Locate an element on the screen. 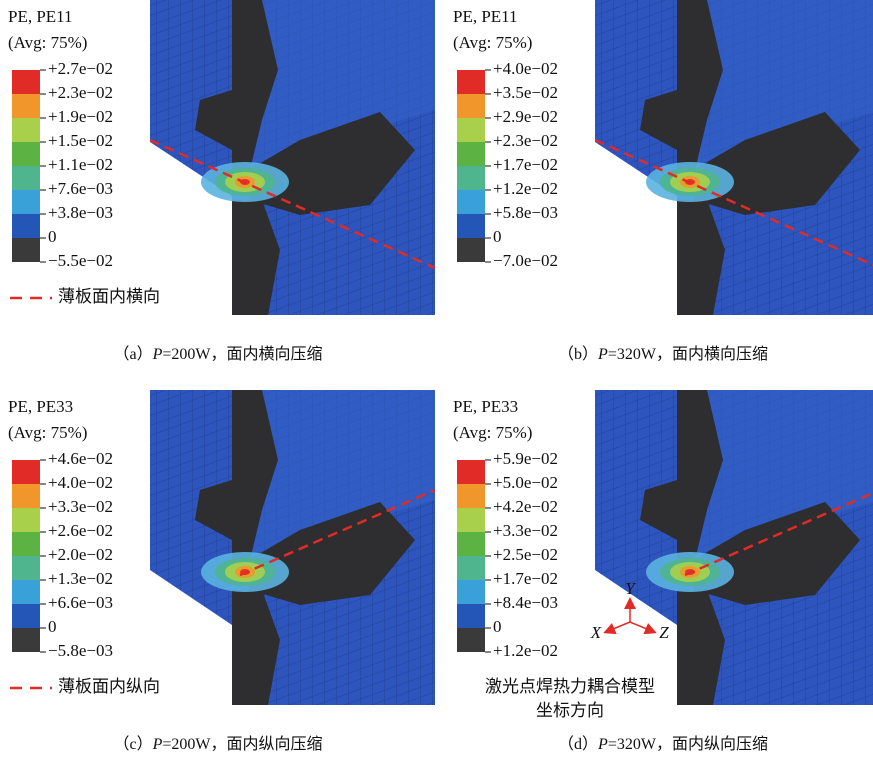 This screenshot has height=760, width=873. legend-label: +1.5e−02 is located at coordinates (80, 140).